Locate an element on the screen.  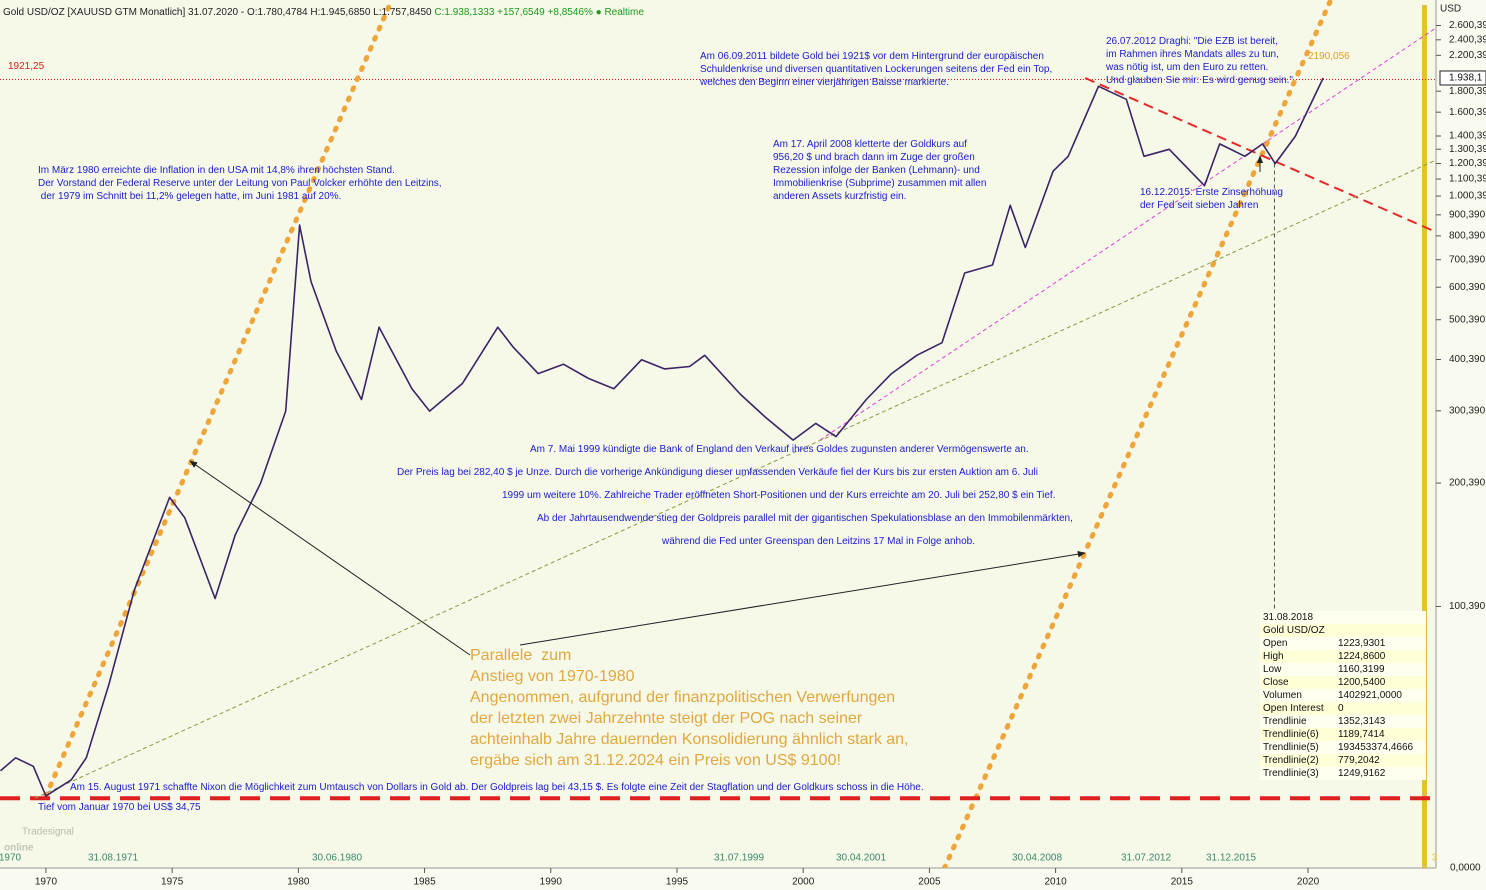
info-row: Volumen 1402921,0000 is located at coordinates (1343, 695).